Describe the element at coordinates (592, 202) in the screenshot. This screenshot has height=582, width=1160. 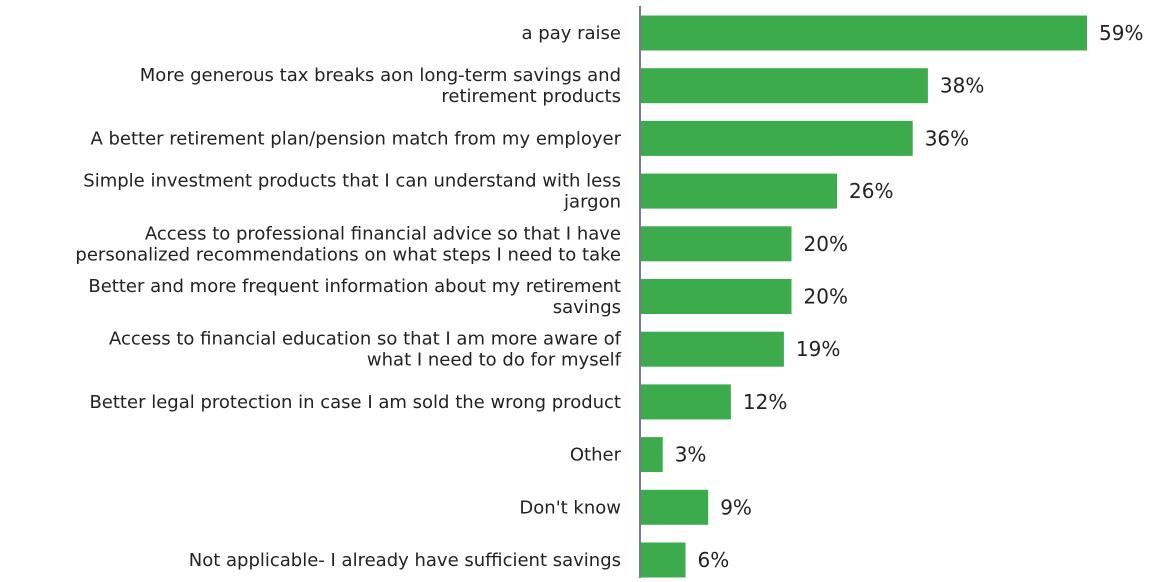
I see `category-label-3-line-1: jargon` at that location.